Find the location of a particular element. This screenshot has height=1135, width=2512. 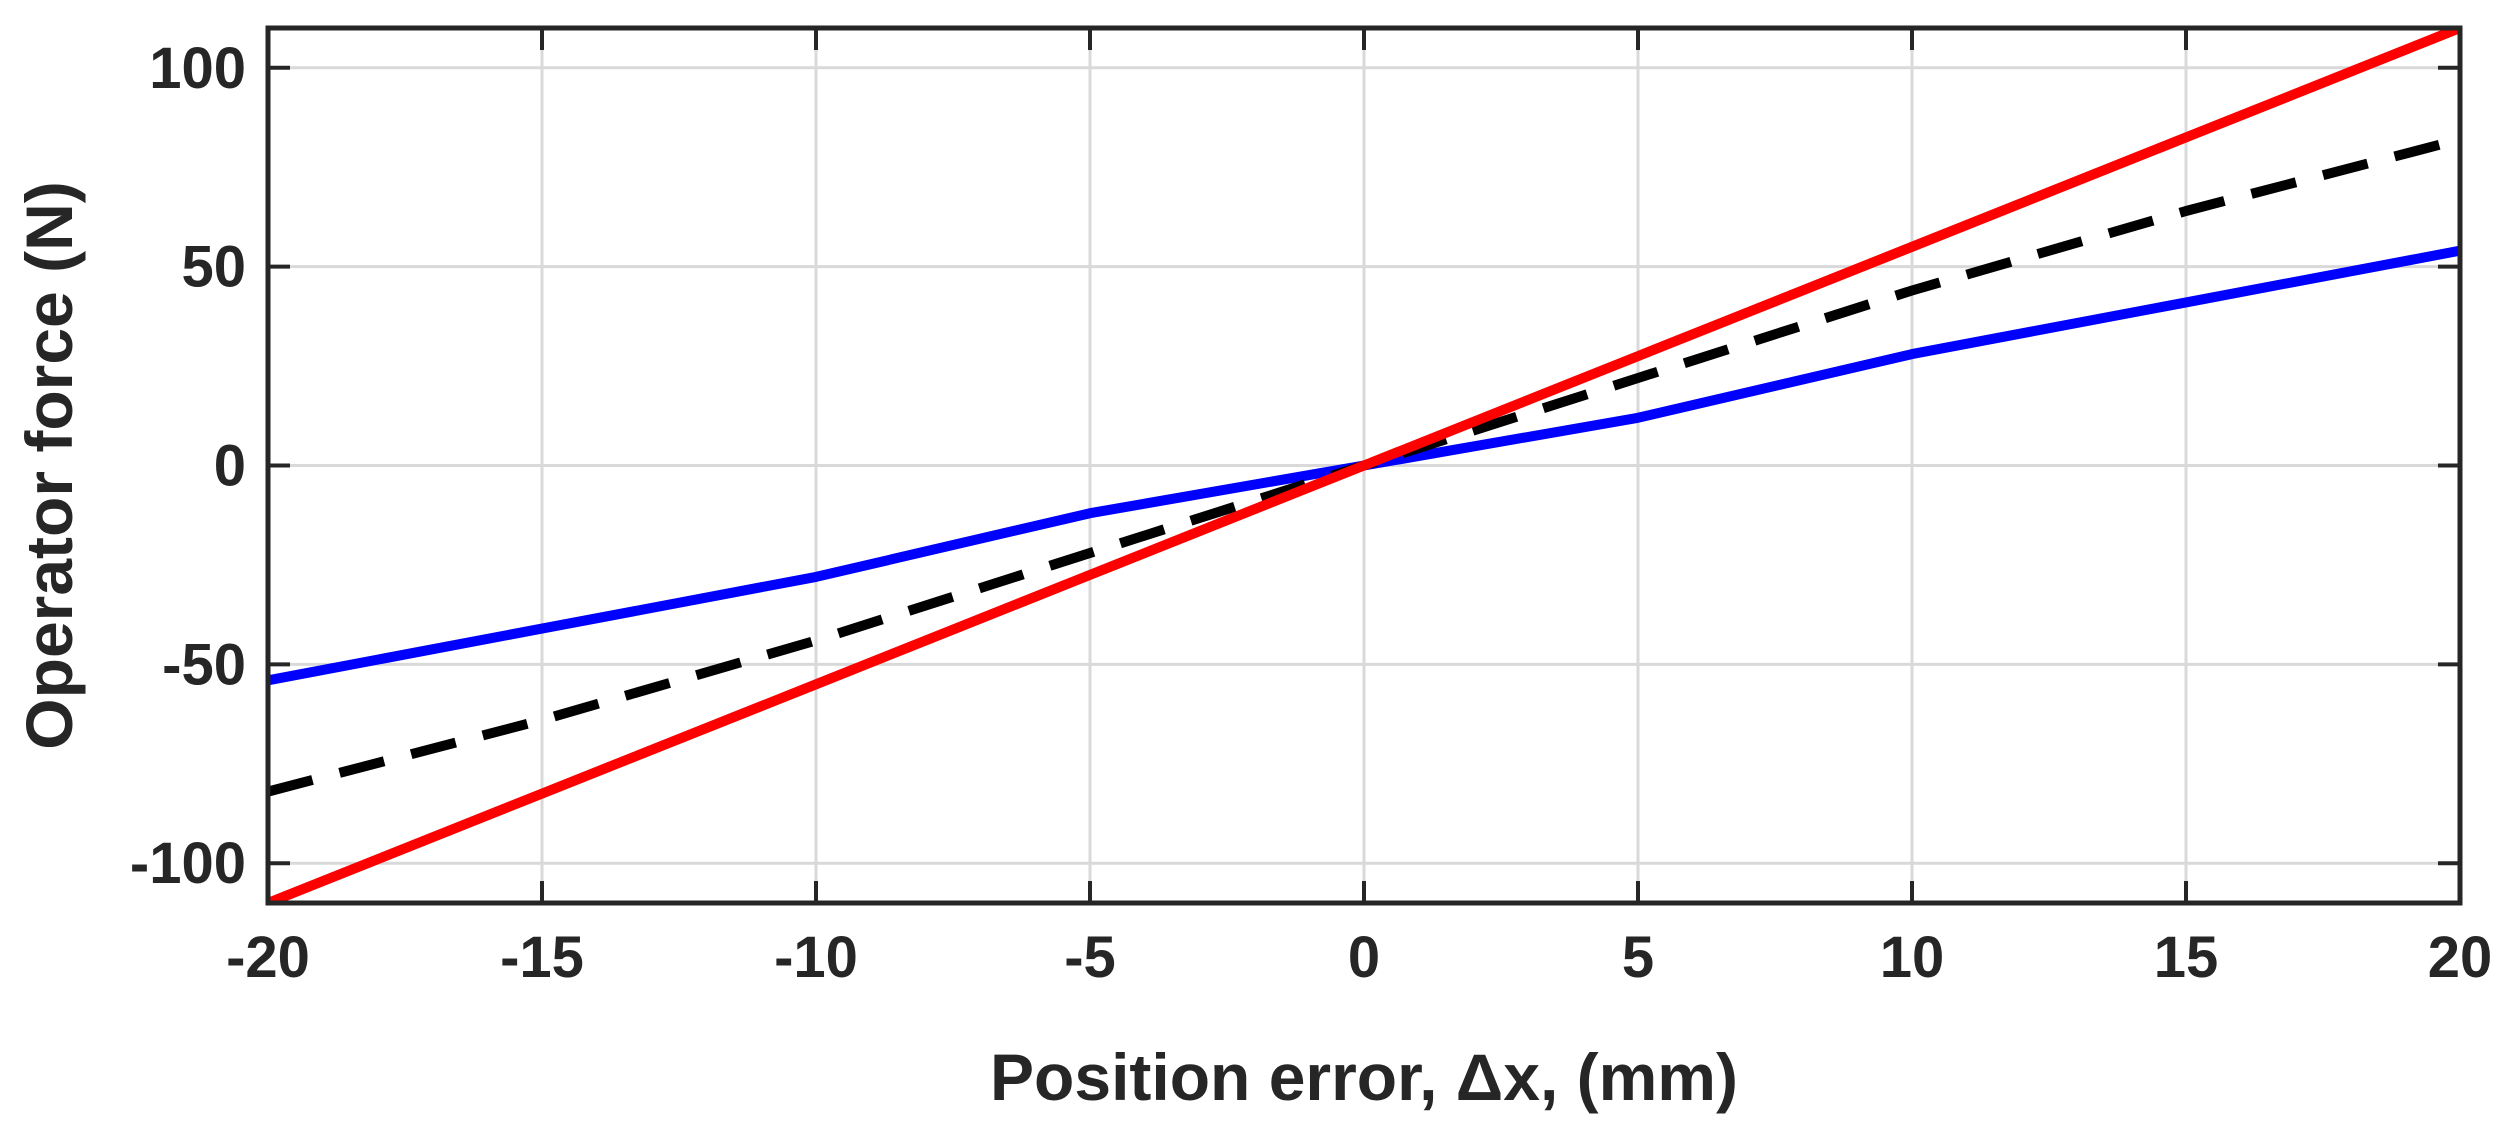

y-tick-label: -50 is located at coordinates (204, 664).